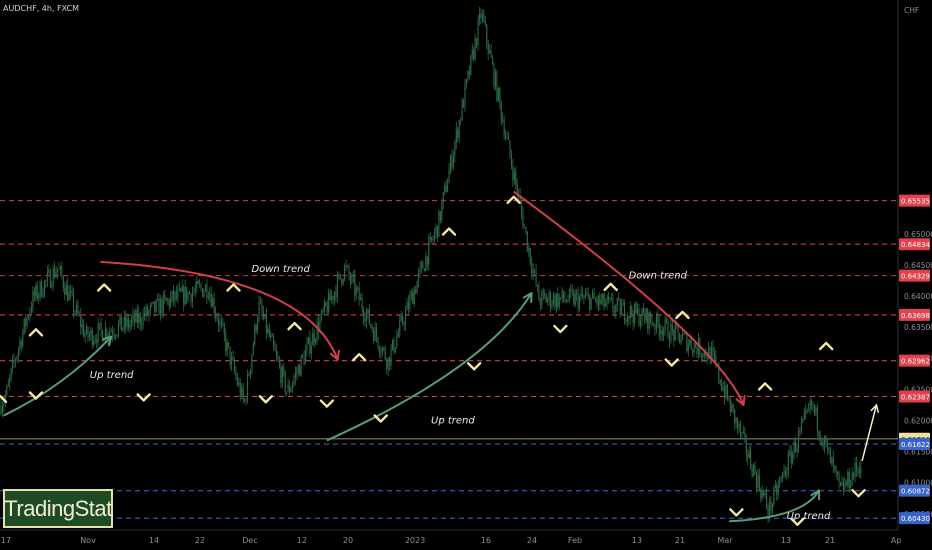 The image size is (932, 550). What do you see at coordinates (830, 540) in the screenshot?
I see `x-tick-label: 21` at bounding box center [830, 540].